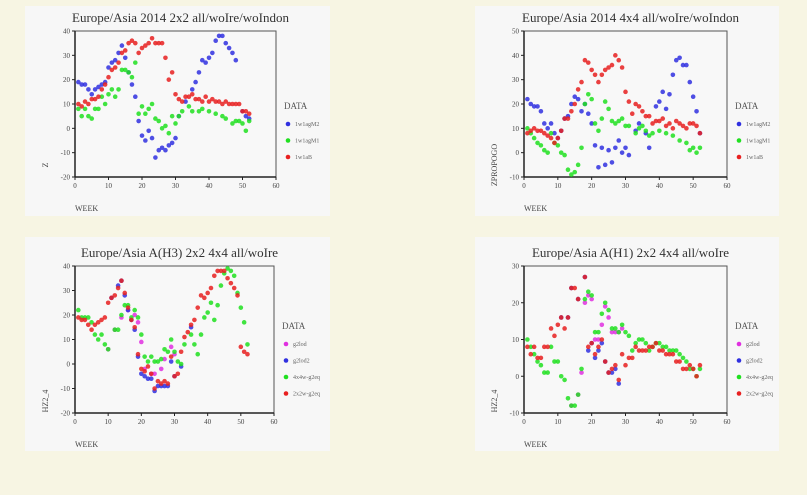  Describe the element at coordinates (758, 142) in the screenshot. I see `legend-label: 1w1agM1` at that location.